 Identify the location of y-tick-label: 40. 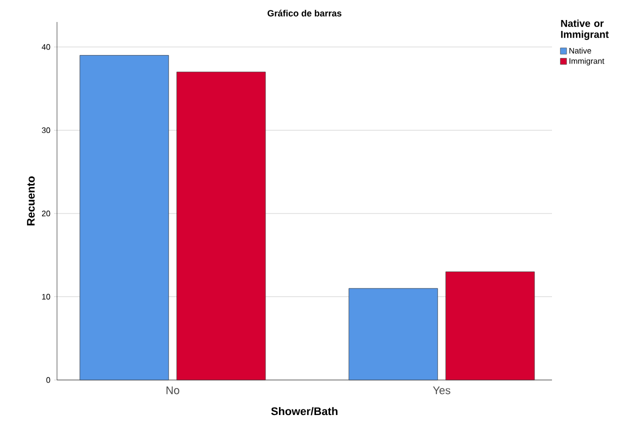
(46, 47).